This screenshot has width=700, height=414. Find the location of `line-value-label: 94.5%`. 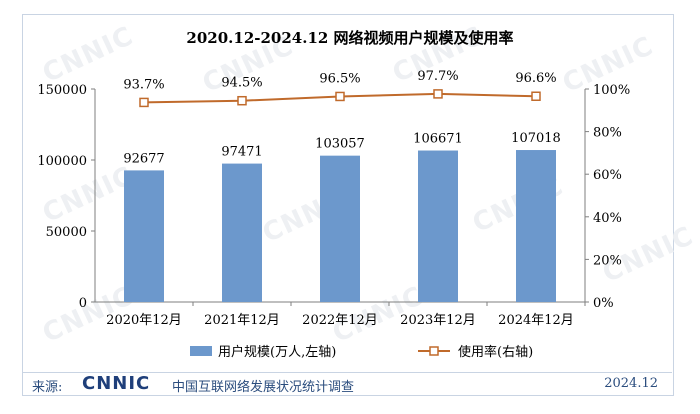

line-value-label: 94.5% is located at coordinates (241, 83).